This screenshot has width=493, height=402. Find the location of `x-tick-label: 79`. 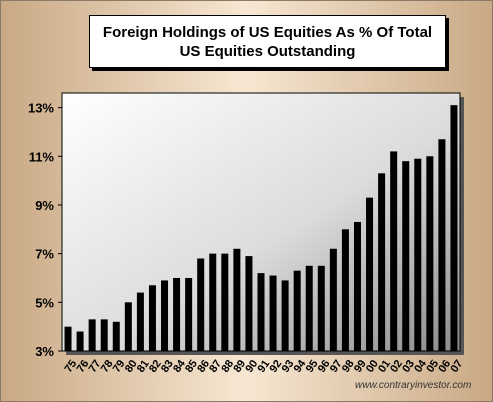

x-tick-label: 79 is located at coordinates (119, 366).